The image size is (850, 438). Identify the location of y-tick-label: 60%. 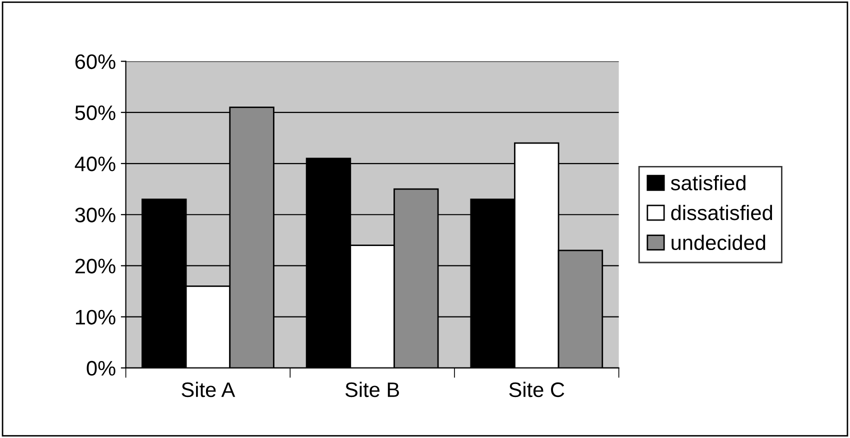
(95, 62).